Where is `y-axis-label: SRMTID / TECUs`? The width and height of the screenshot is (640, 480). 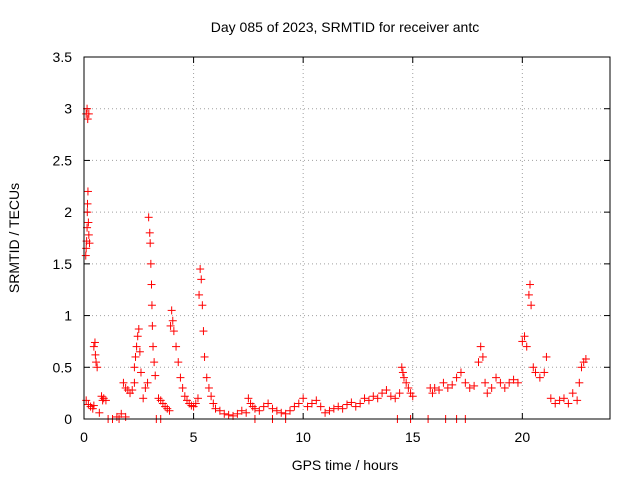 y-axis-label: SRMTID / TECUs is located at coordinates (14, 238).